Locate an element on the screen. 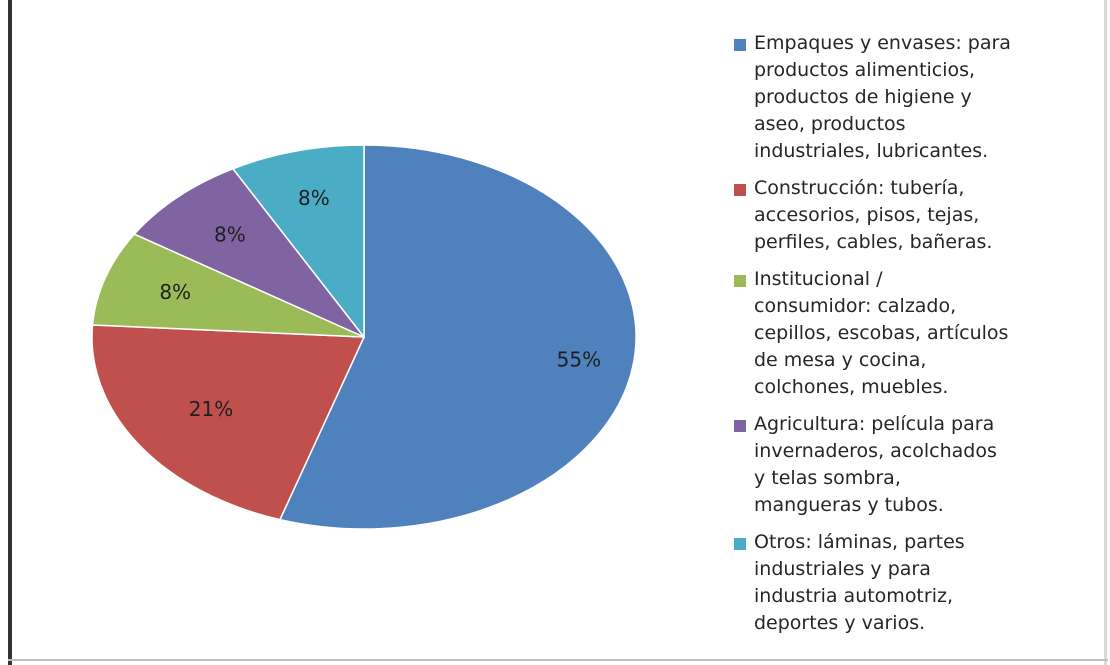  data-label-4: 8% is located at coordinates (230, 235).